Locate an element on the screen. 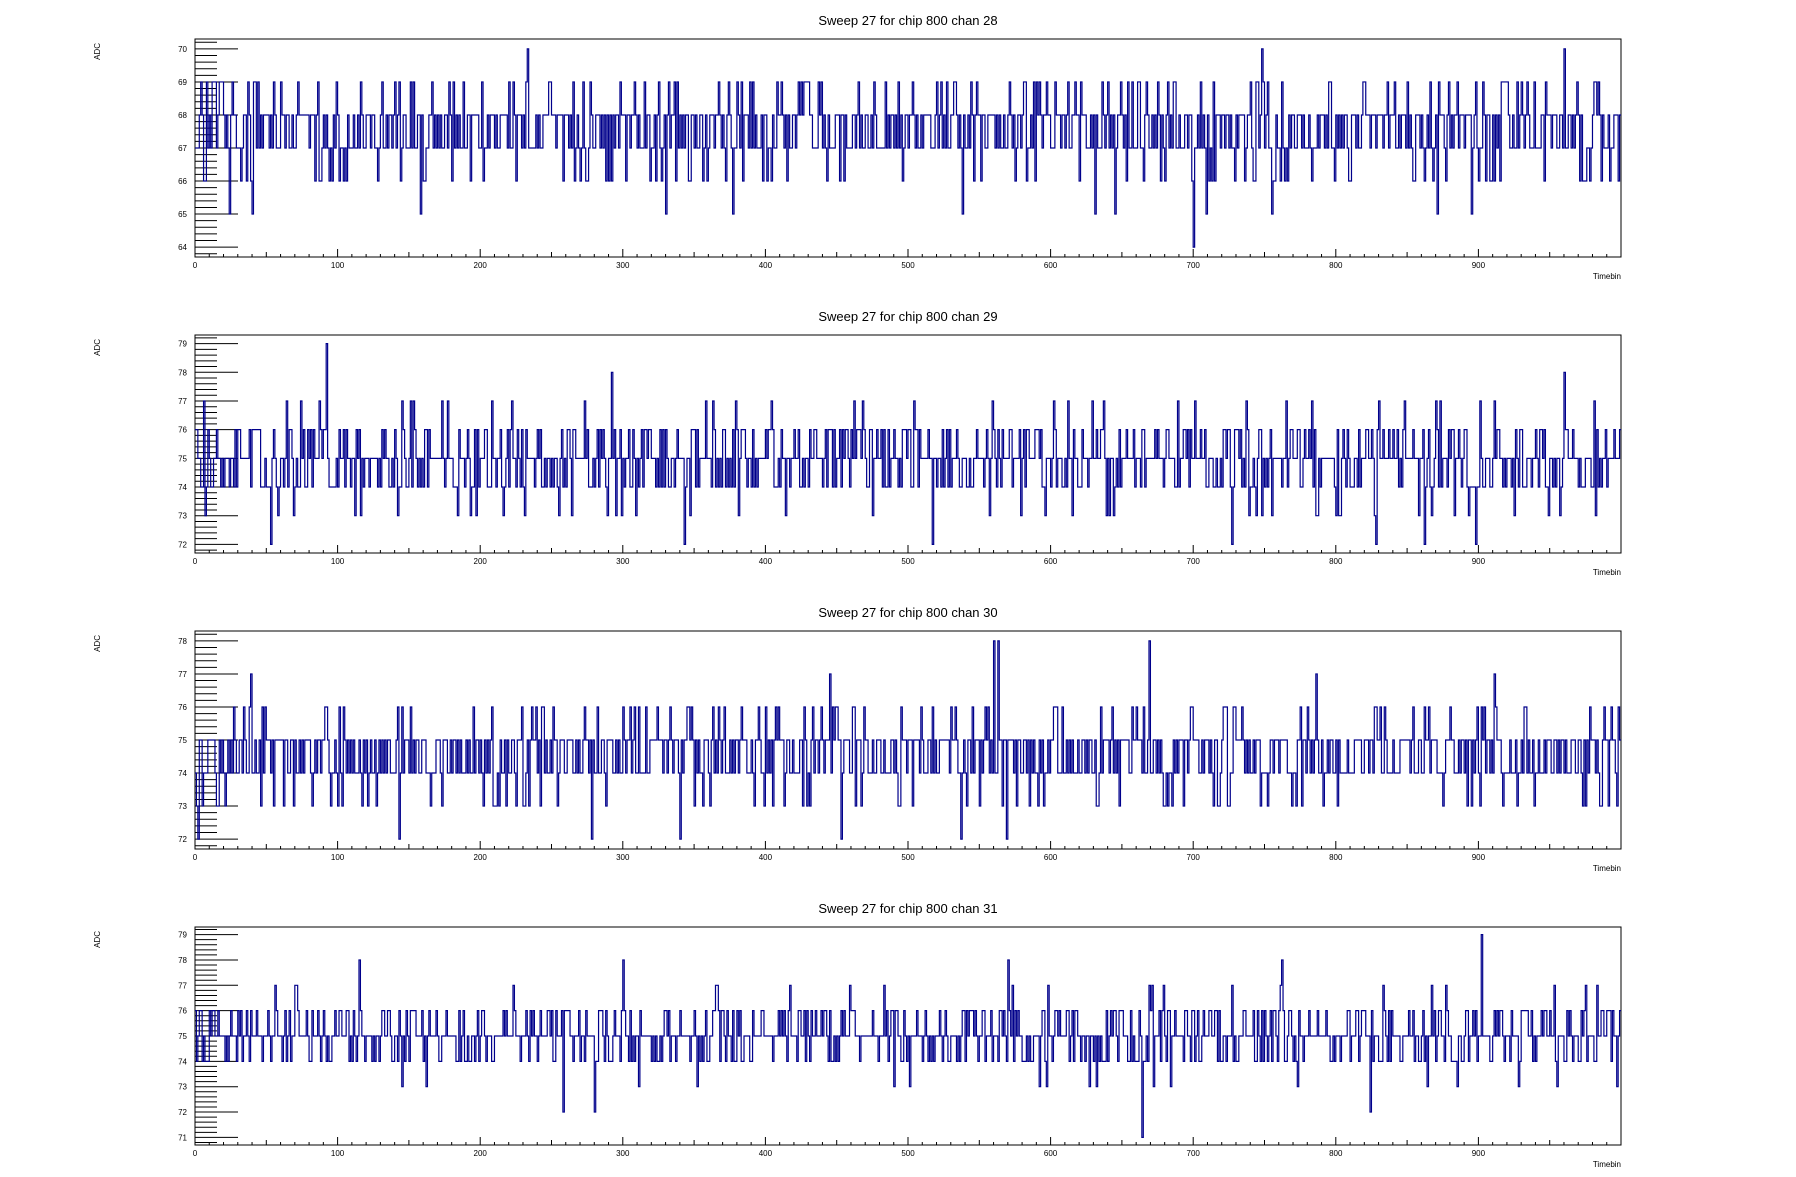  y-tick-label: 66 is located at coordinates (182, 181).